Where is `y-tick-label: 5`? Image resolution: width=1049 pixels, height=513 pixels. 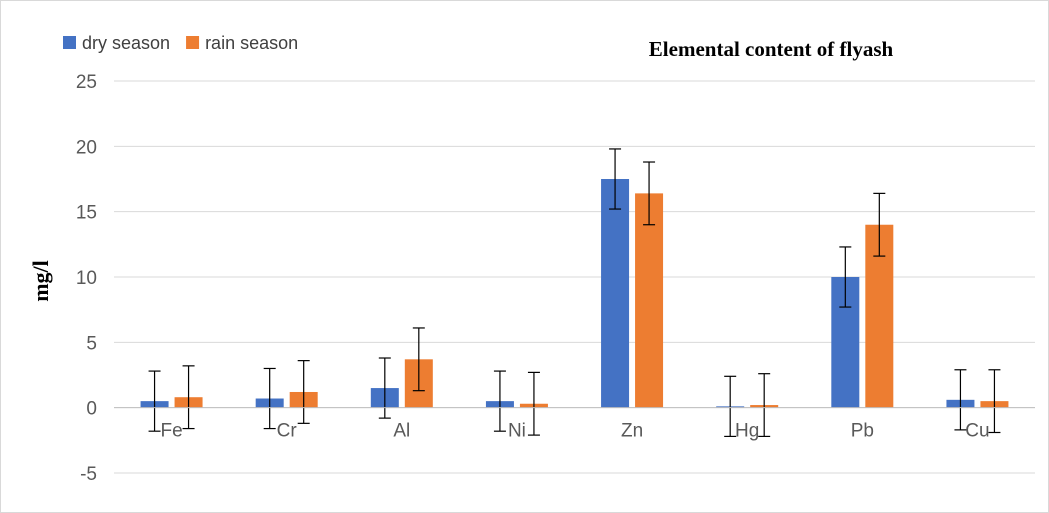 y-tick-label: 5 is located at coordinates (91, 343).